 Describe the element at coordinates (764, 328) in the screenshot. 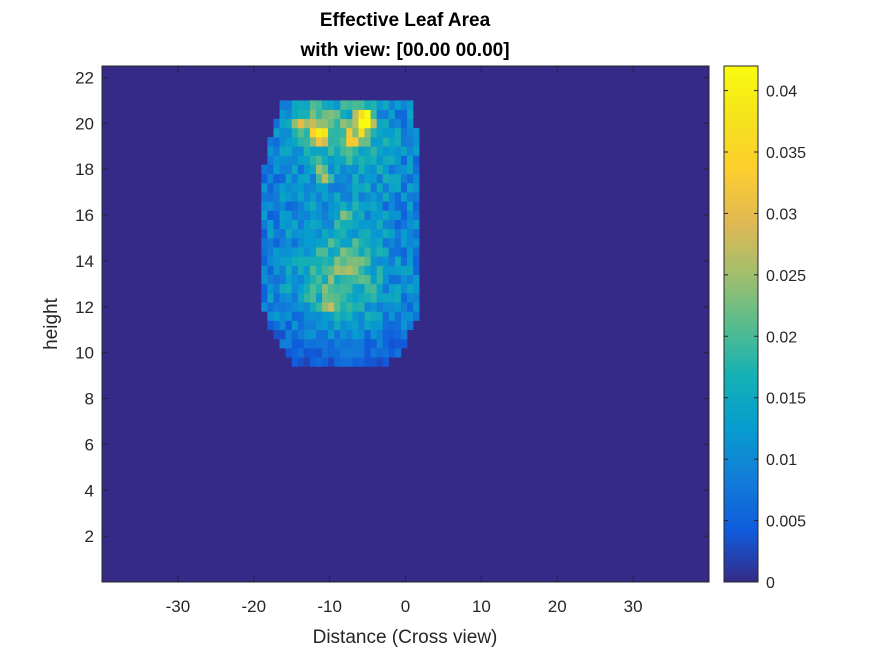

I see `colorbar: 0 0.005 0.01 0.015 0.02 0.025 0.03 0.035 0.04` at that location.